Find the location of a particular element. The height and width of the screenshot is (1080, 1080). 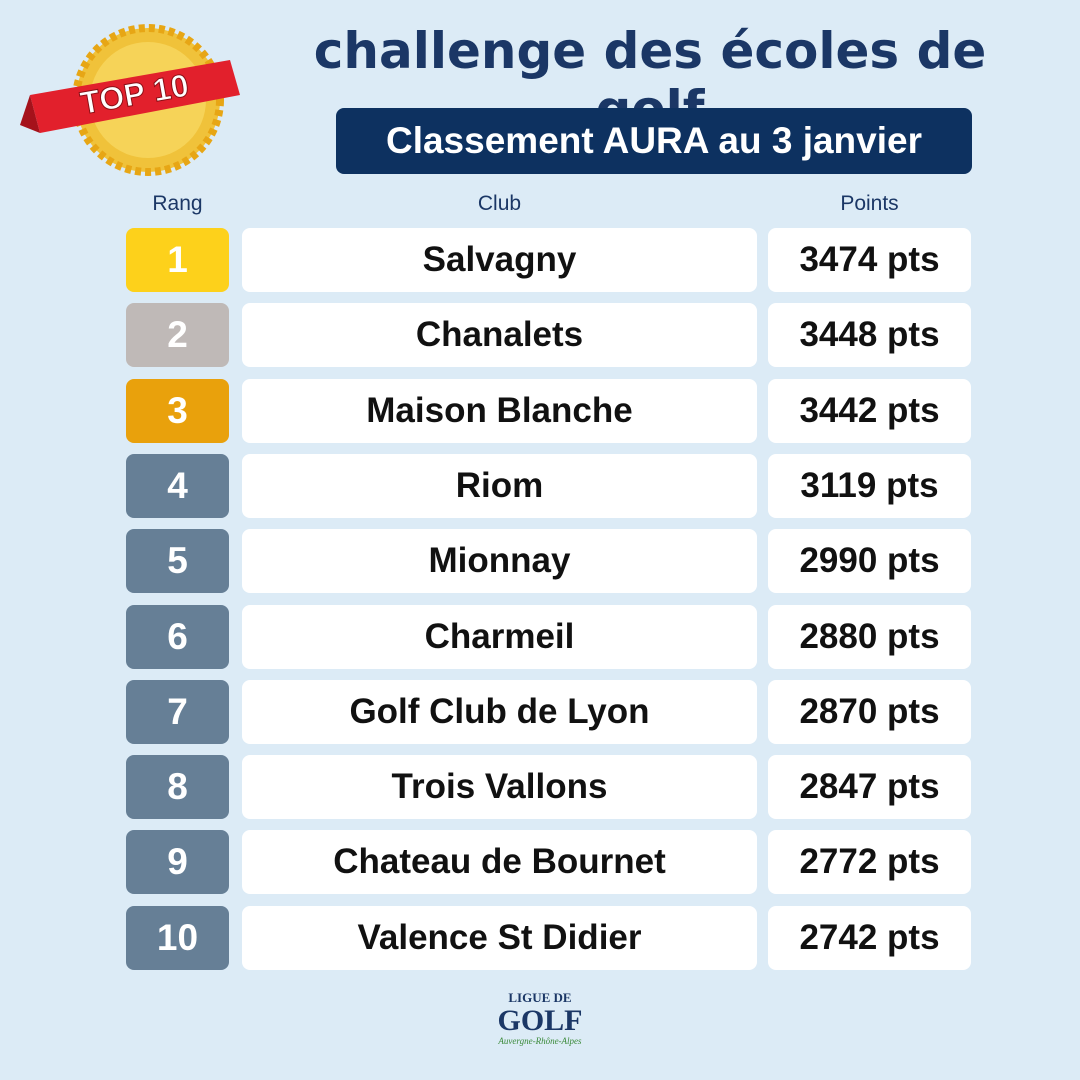

rank-cell: 7 is located at coordinates (177, 711).